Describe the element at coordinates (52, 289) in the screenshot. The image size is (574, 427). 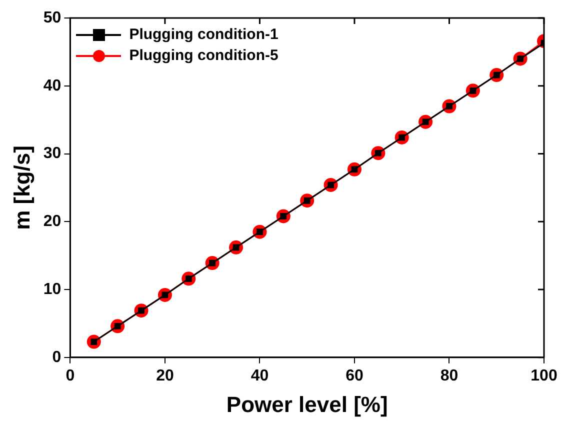
I see `y-tick-label: 10` at that location.